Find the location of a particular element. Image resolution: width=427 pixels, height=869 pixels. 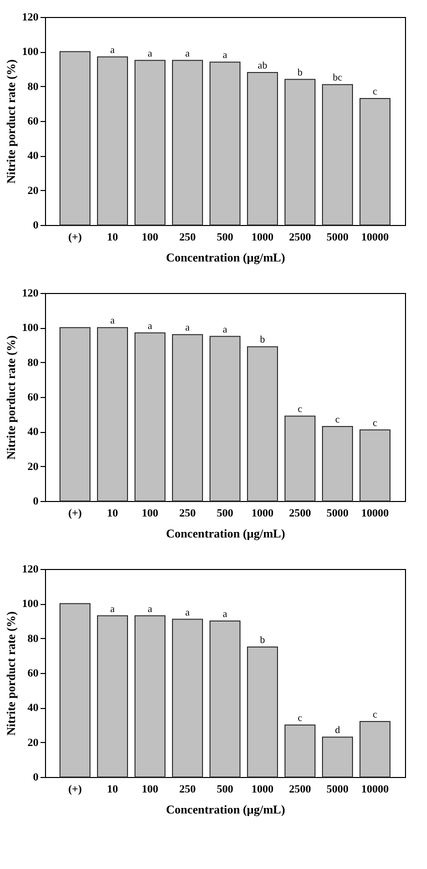

annotation: d is located at coordinates (337, 730).